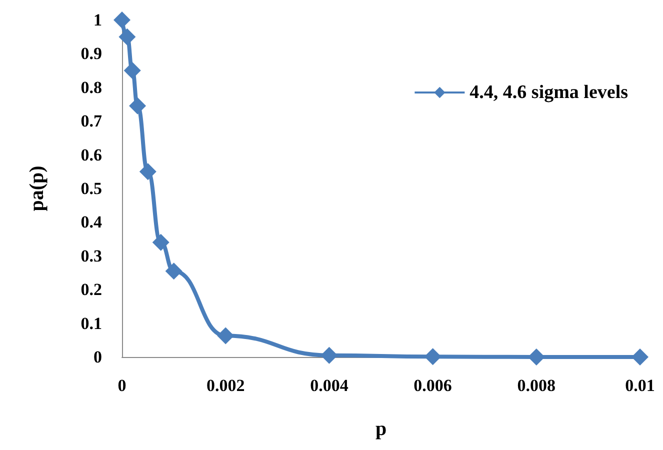  Describe the element at coordinates (122, 385) in the screenshot. I see `x-tick-label: 0` at that location.